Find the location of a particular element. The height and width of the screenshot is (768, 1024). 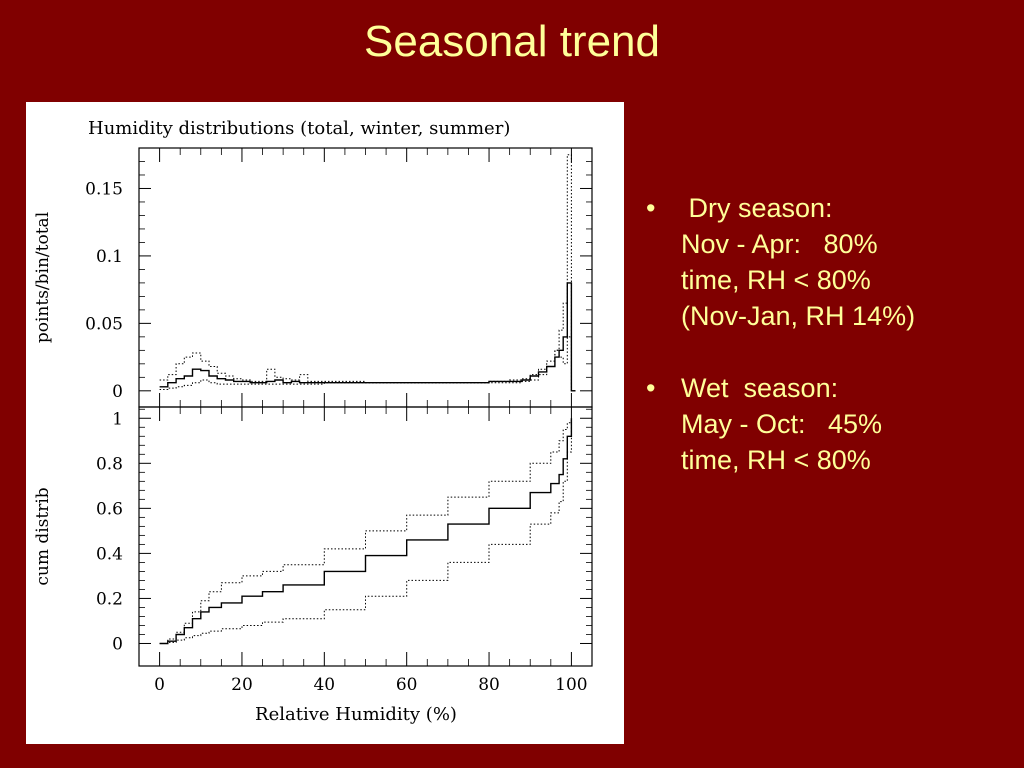

x-tick-label: 80 is located at coordinates (489, 685).